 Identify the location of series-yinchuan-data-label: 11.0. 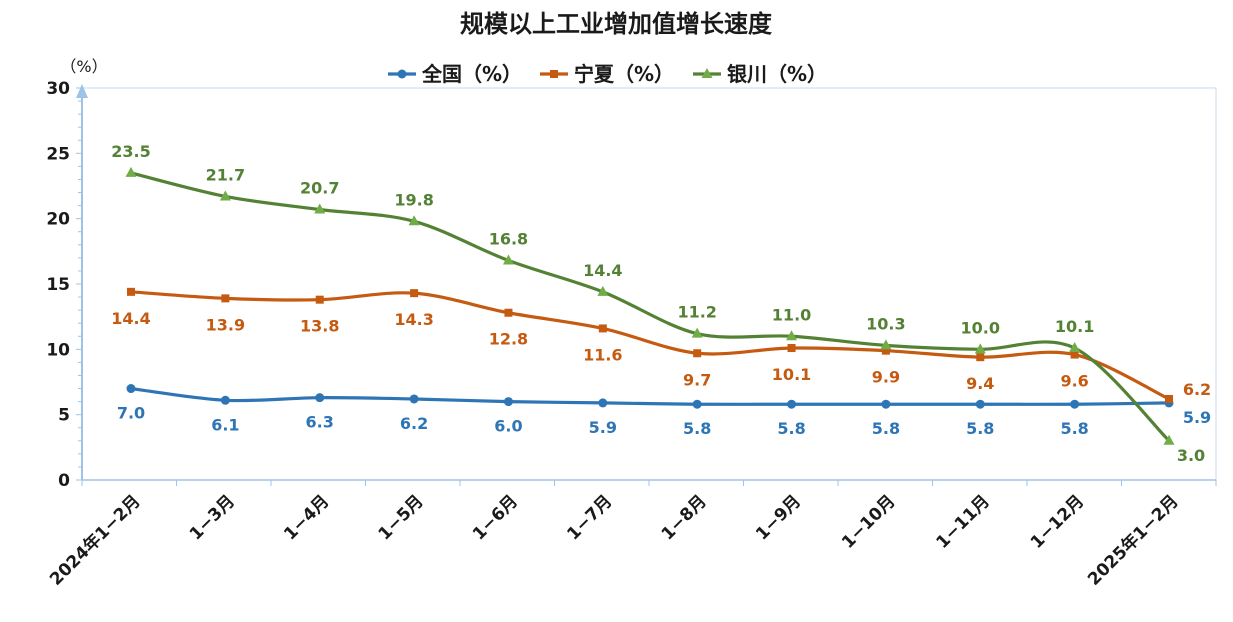
(791, 314).